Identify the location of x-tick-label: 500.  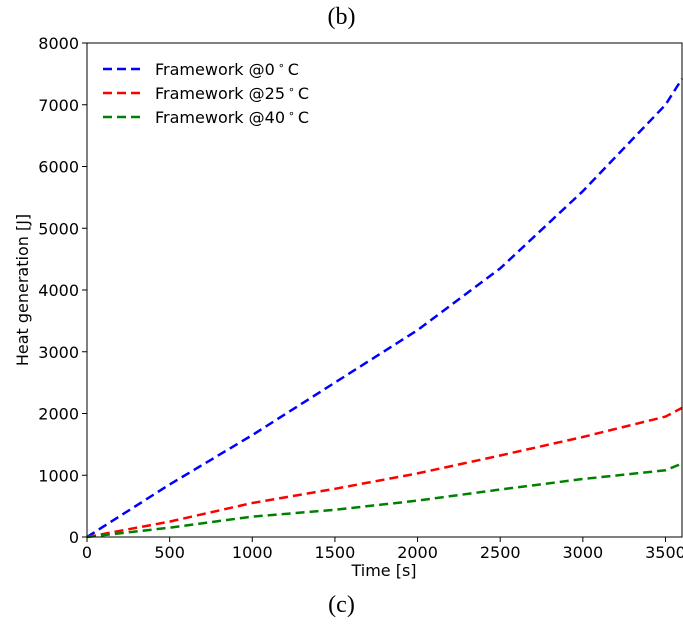
(169, 552).